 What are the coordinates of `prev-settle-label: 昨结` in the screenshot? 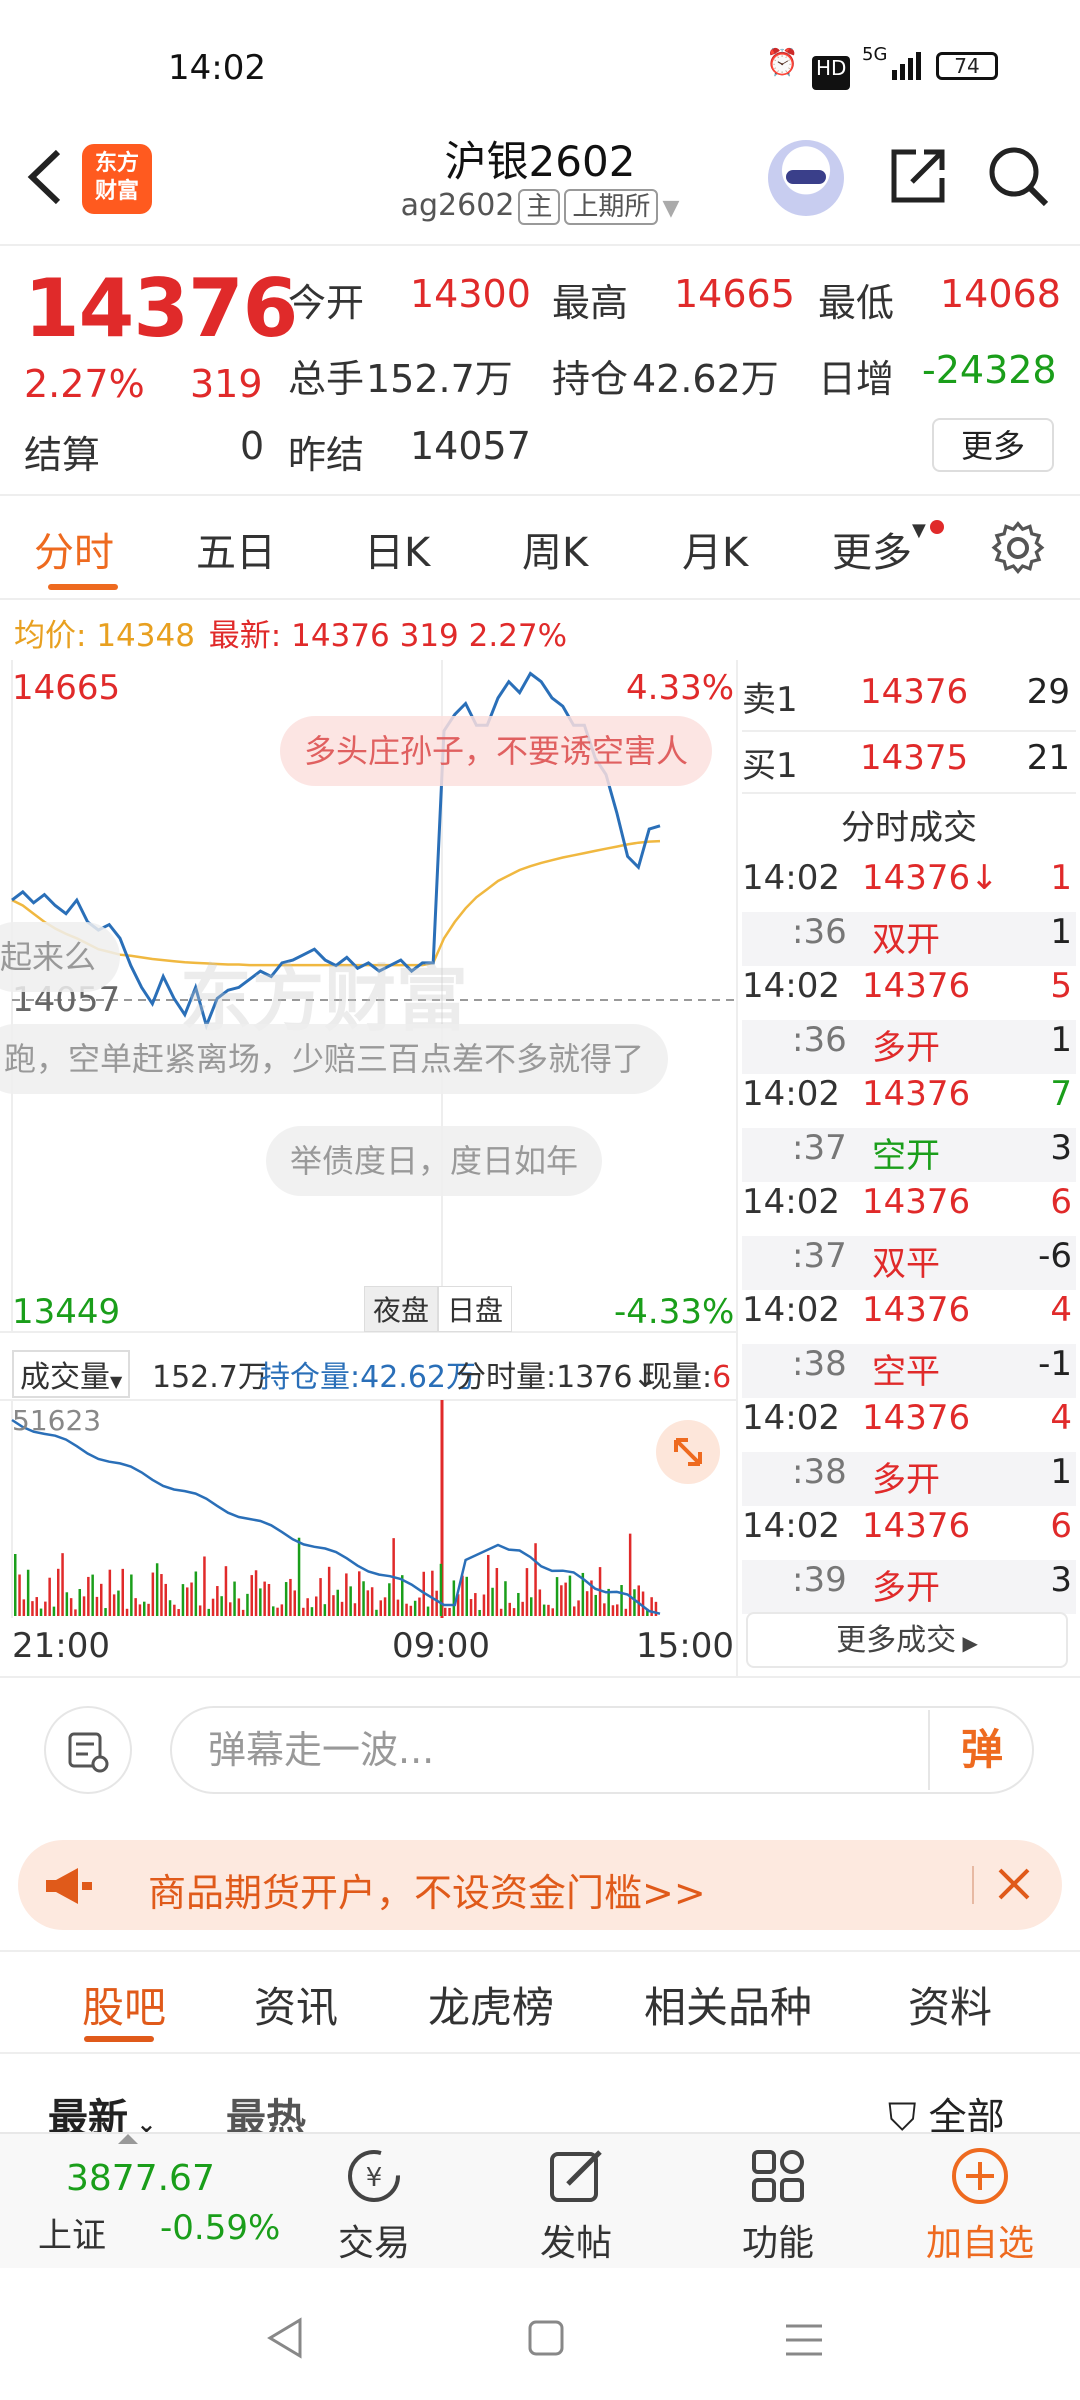 It's located at (326, 455).